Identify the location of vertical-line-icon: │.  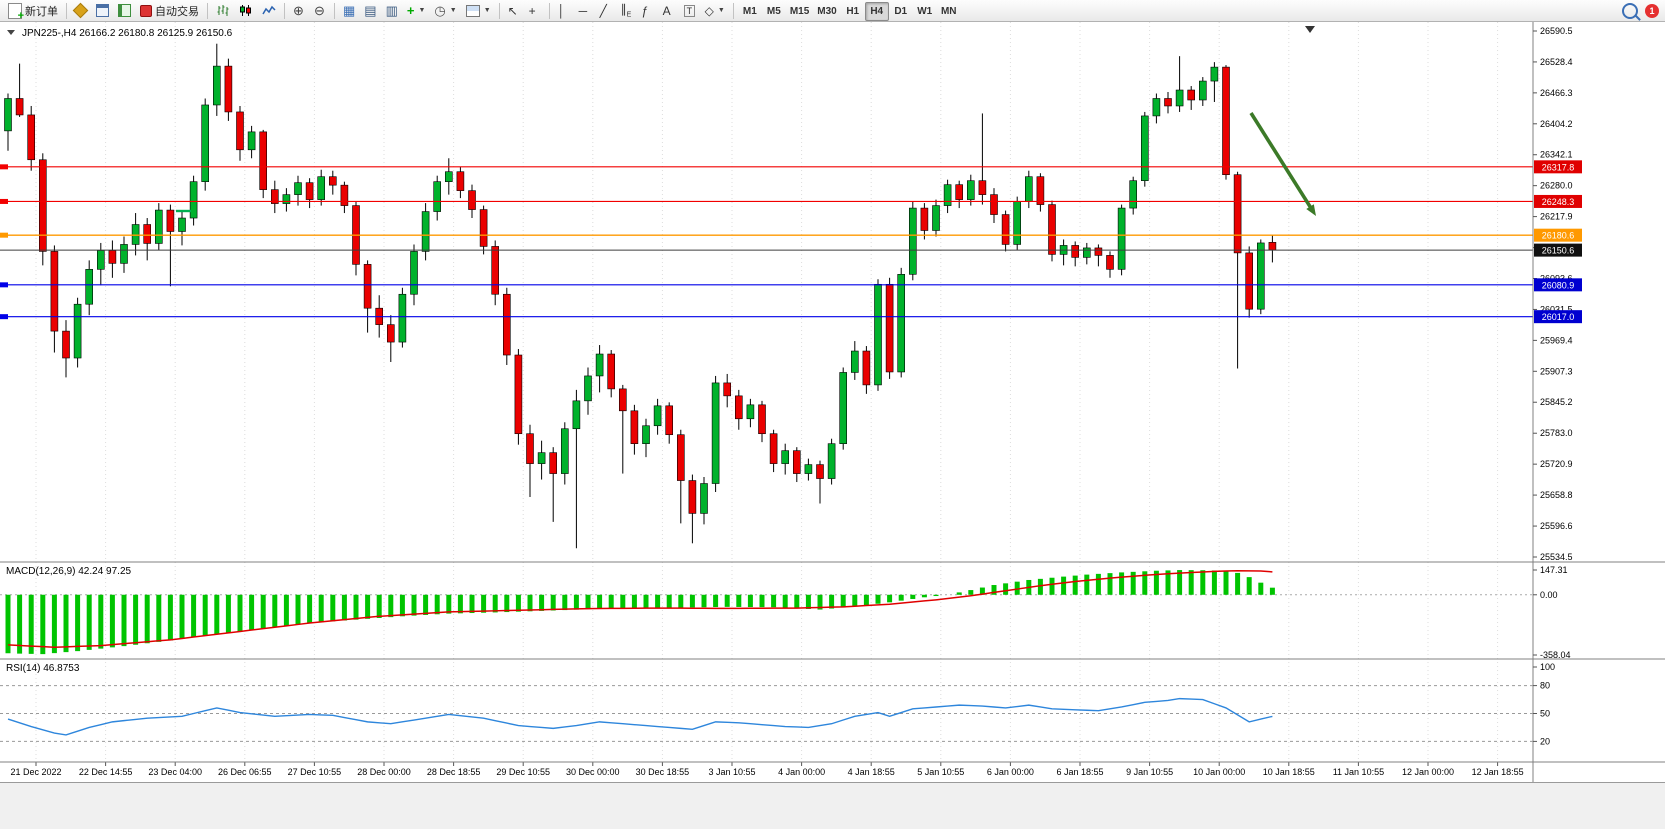
(561, 10).